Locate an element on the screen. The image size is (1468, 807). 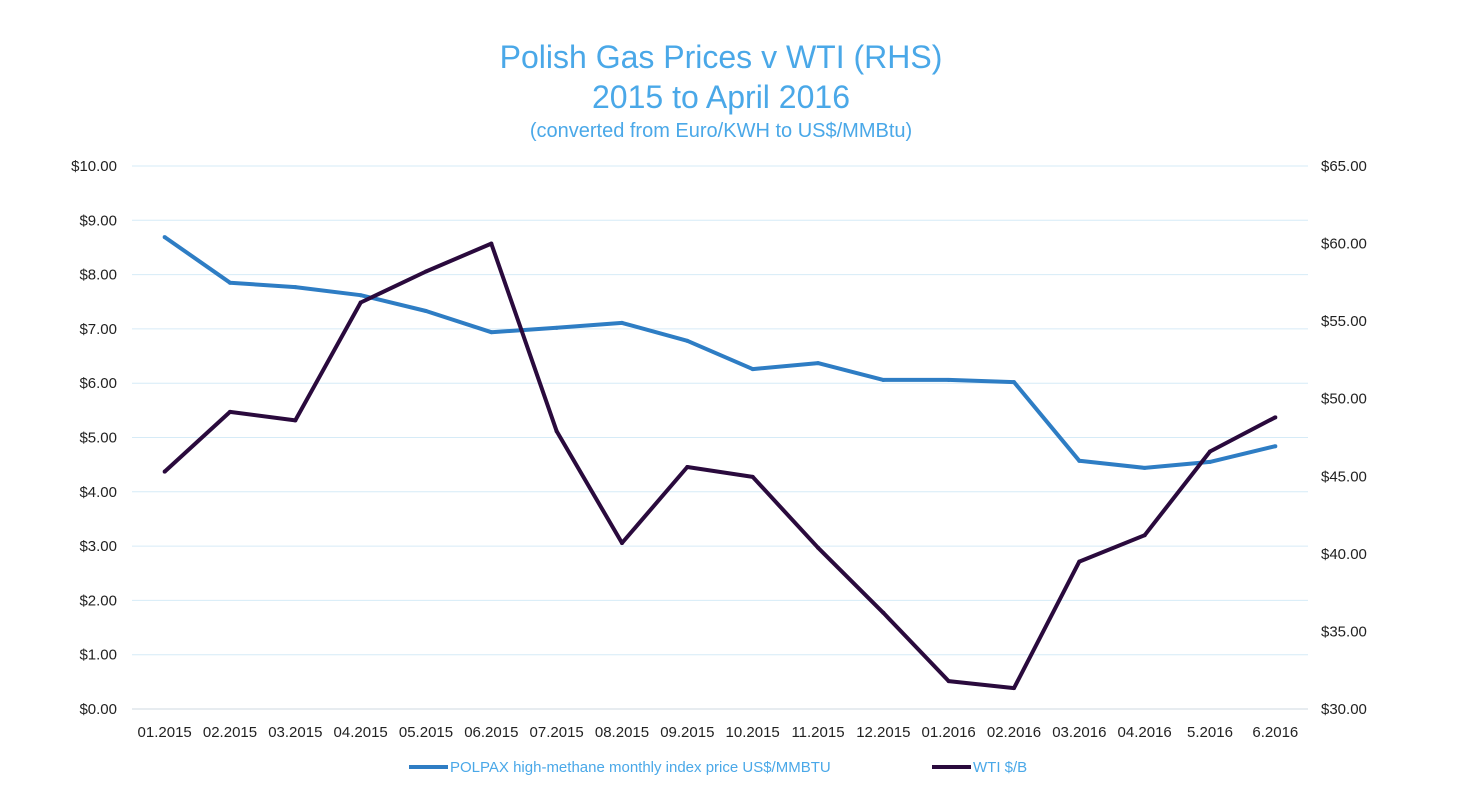
left-tick-label: $4.00 is located at coordinates (98, 492).